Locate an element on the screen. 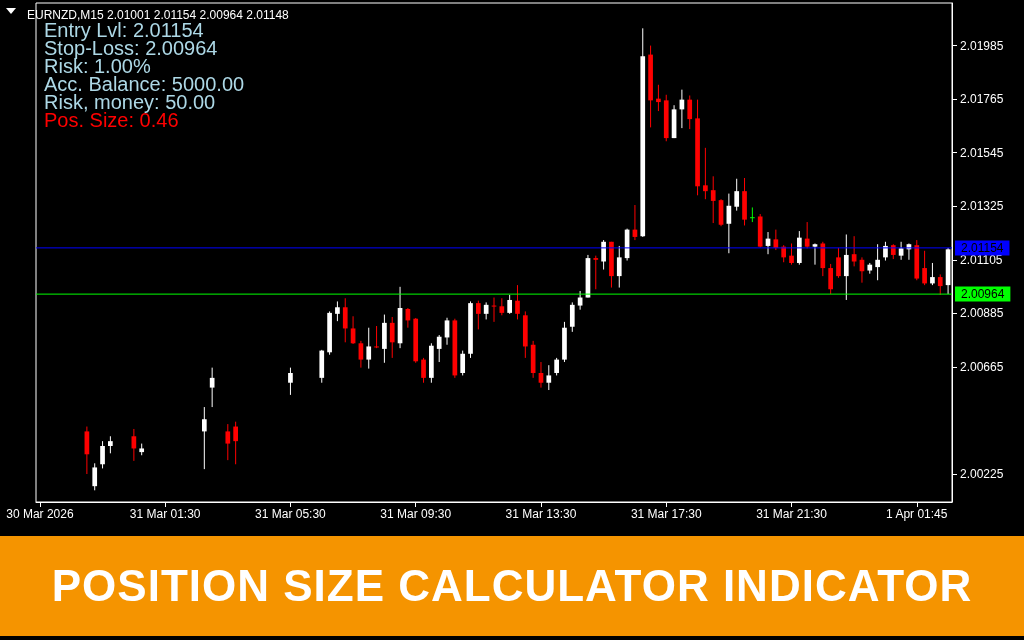 The width and height of the screenshot is (1024, 640). y-tick-label: 2.00225 is located at coordinates (982, 474).